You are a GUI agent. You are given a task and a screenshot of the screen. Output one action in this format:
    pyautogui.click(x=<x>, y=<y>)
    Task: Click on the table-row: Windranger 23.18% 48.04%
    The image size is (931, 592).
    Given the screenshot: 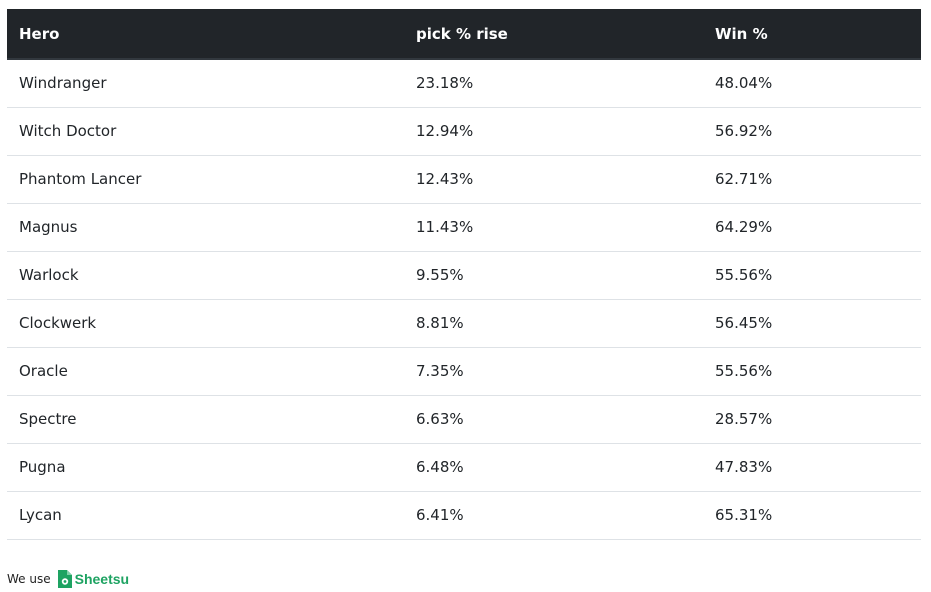 What is the action you would take?
    pyautogui.click(x=464, y=83)
    